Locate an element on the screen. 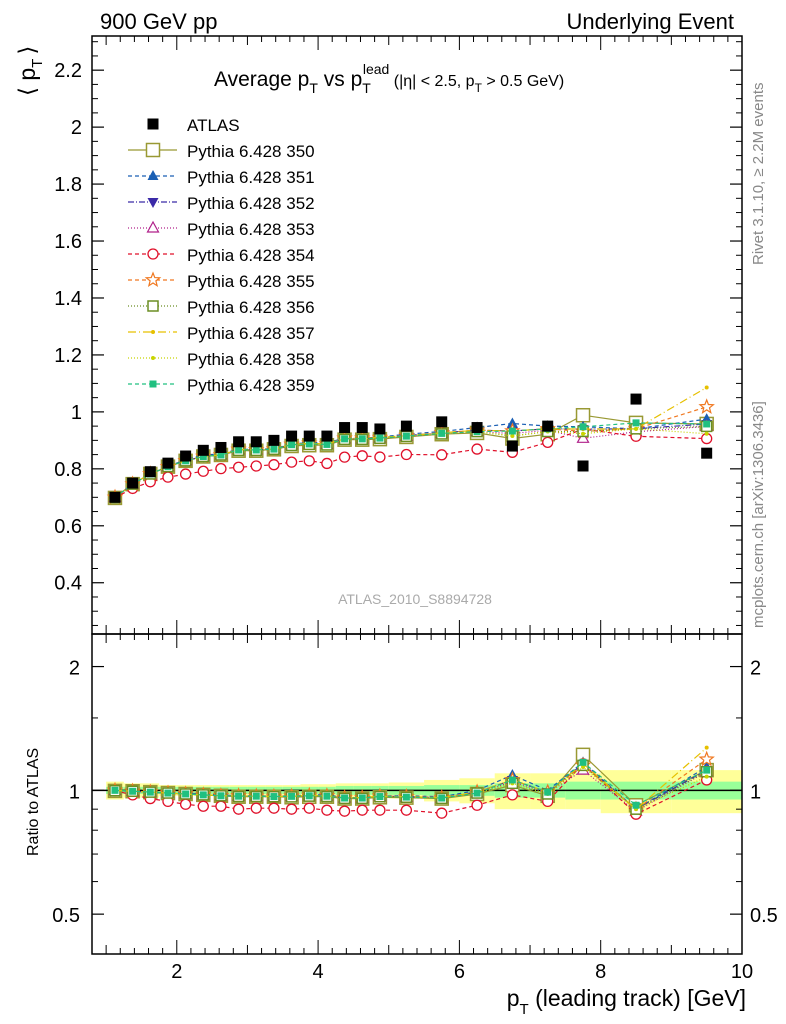 Image resolution: width=786 pixels, height=1024 pixels. y-tick-label: 2.2 is located at coordinates (68, 71).